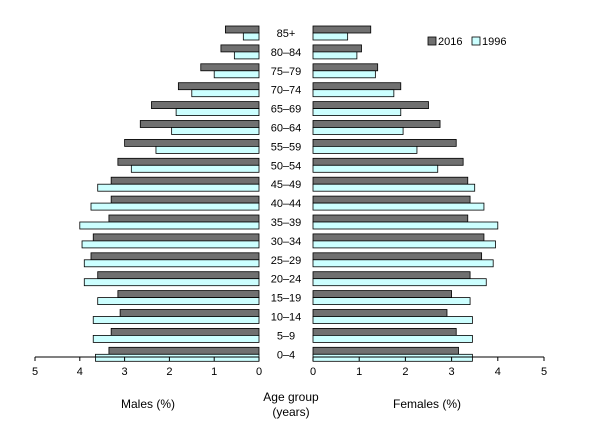  Describe the element at coordinates (286, 147) in the screenshot. I see `age-label-55-59: 55–59` at that location.